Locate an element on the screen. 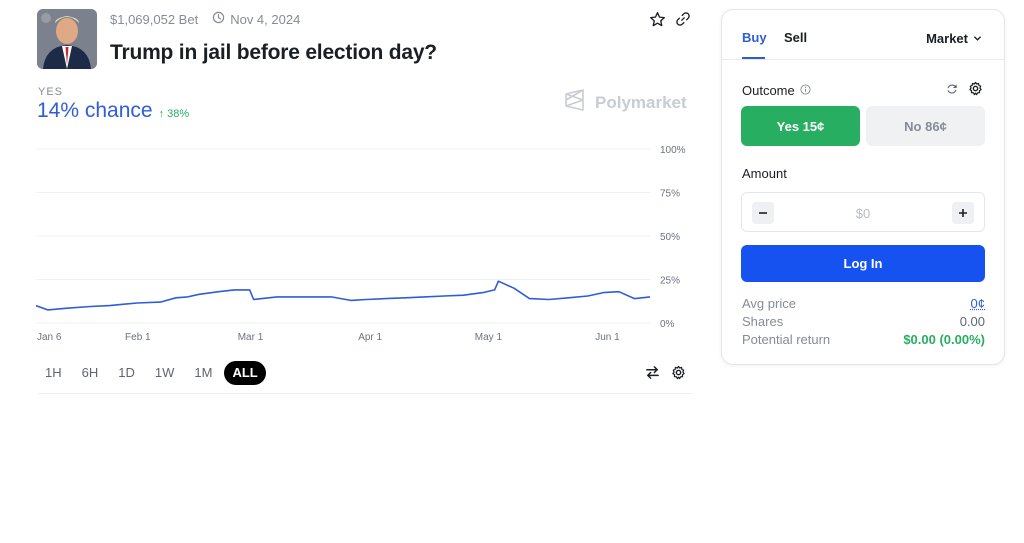 Image resolution: width=1024 pixels, height=543 pixels. info-icon is located at coordinates (805, 90).